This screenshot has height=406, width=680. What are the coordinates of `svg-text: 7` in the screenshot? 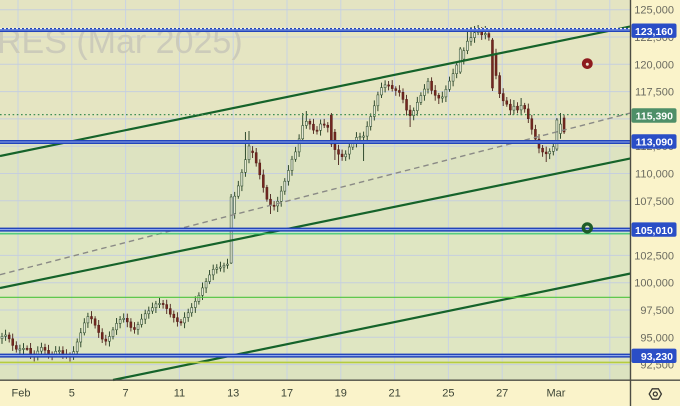 It's located at (126, 394).